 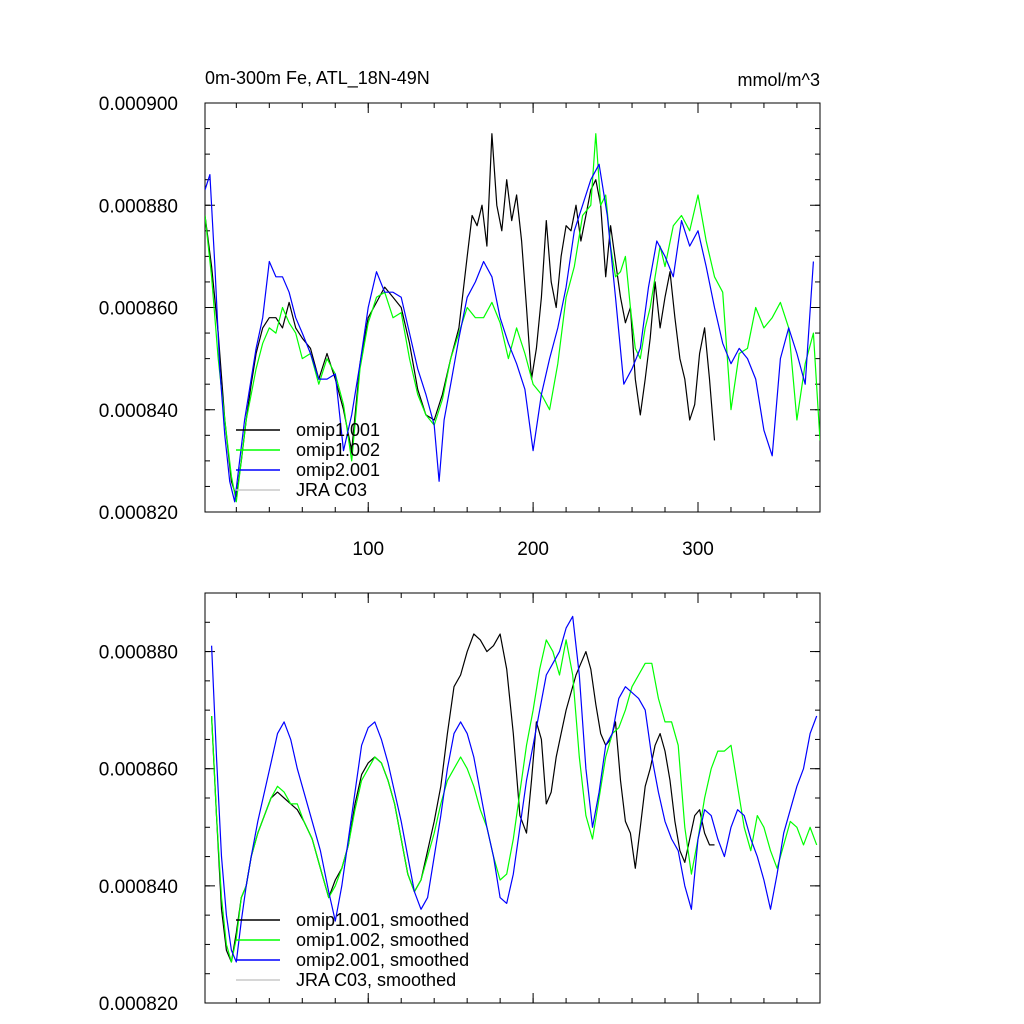 What do you see at coordinates (368, 549) in the screenshot?
I see `x-tick-label: 100` at bounding box center [368, 549].